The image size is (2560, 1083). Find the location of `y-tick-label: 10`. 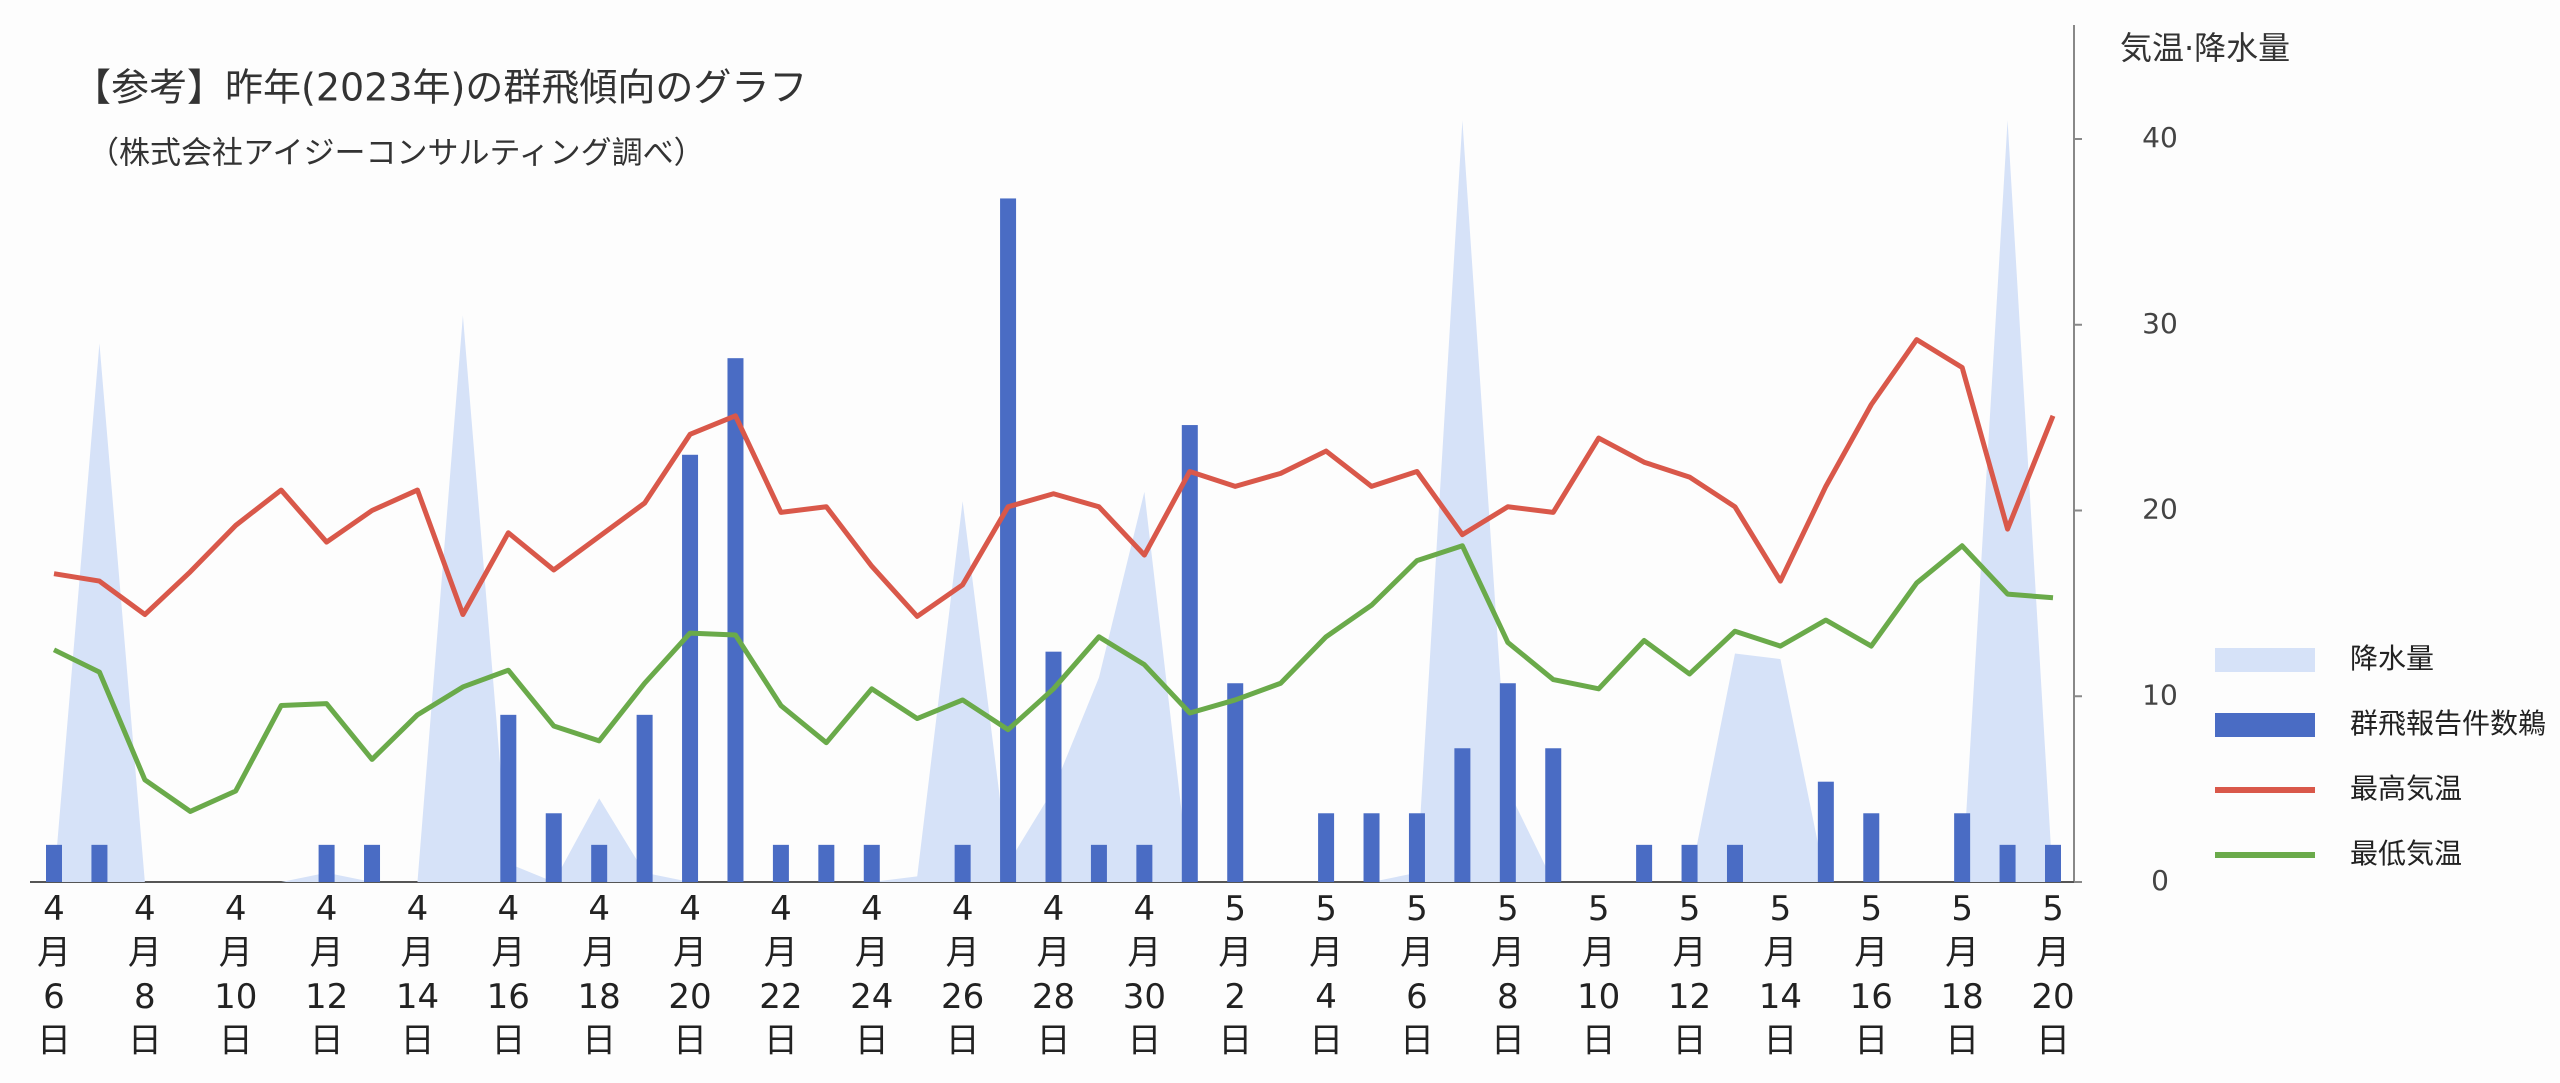

y-tick-label: 10 is located at coordinates (2160, 694).